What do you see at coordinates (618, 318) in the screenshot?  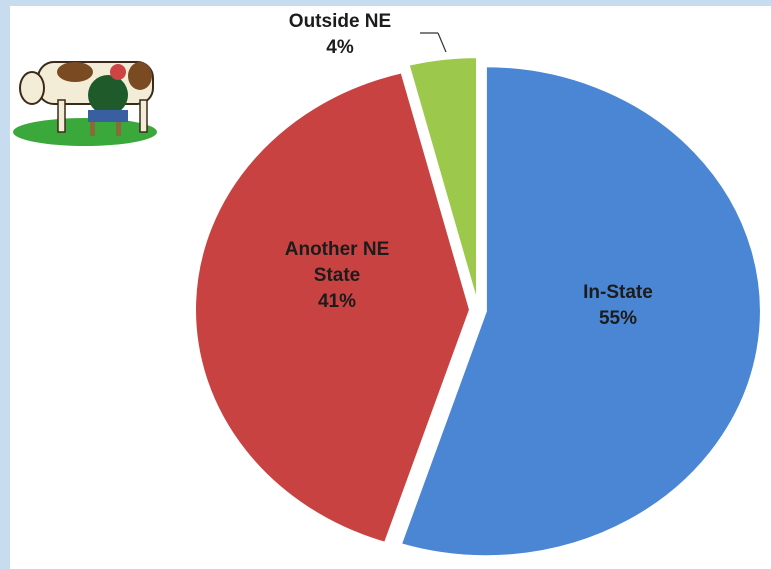 I see `value-label: 55%` at bounding box center [618, 318].